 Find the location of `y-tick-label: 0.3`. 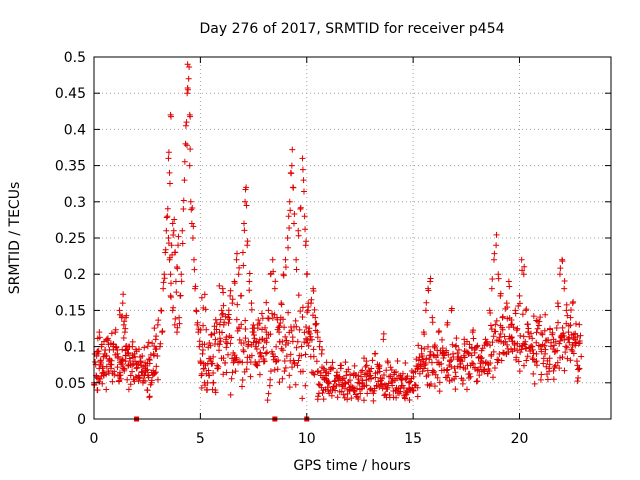

y-tick-label: 0.3 is located at coordinates (75, 203).